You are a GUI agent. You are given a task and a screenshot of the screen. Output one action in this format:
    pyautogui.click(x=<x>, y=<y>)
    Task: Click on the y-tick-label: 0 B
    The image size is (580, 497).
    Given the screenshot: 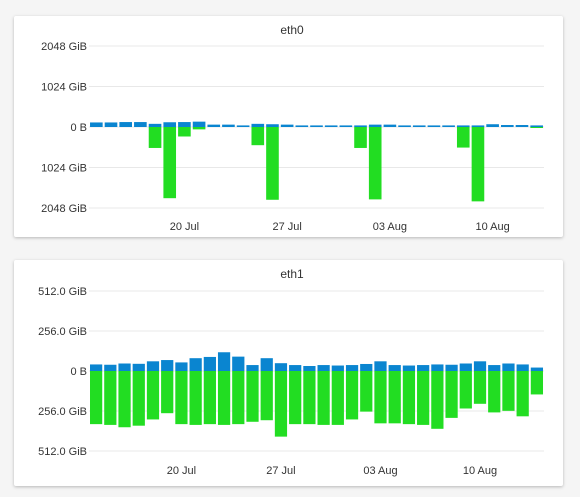 What is the action you would take?
    pyautogui.click(x=78, y=128)
    